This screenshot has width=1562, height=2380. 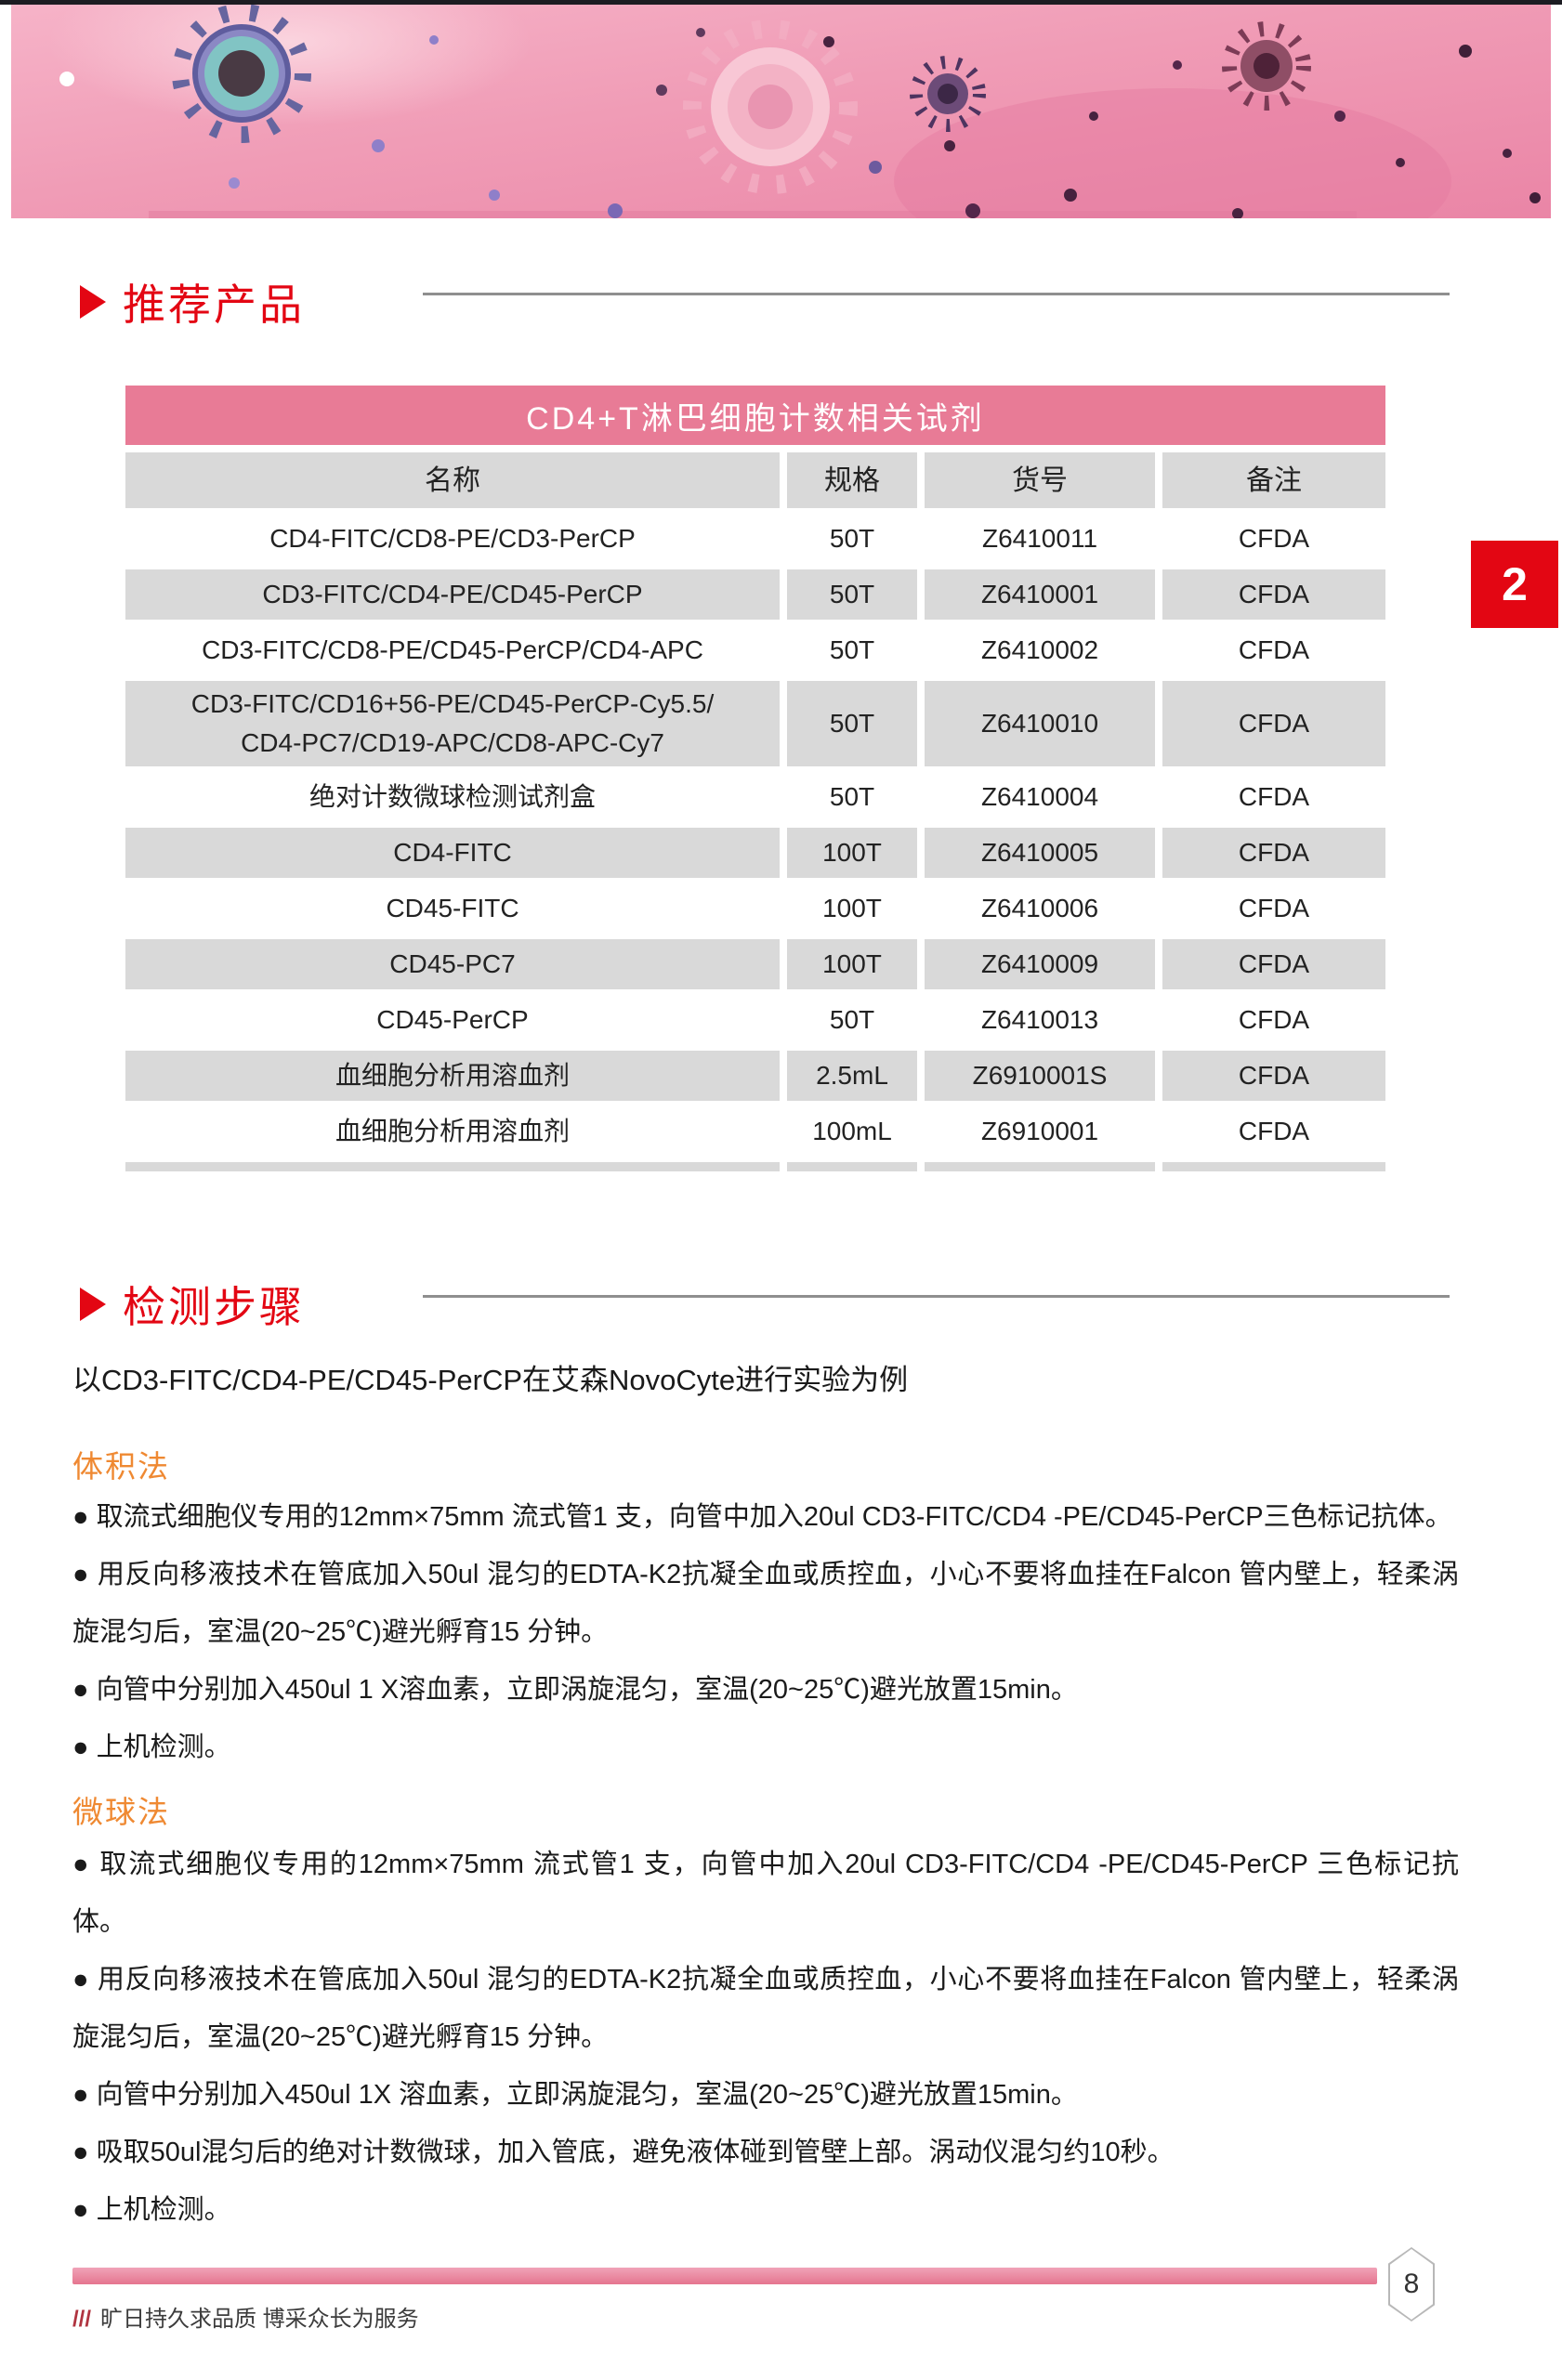 I want to click on section-heading-products: 推荐产品, so click(x=192, y=302).